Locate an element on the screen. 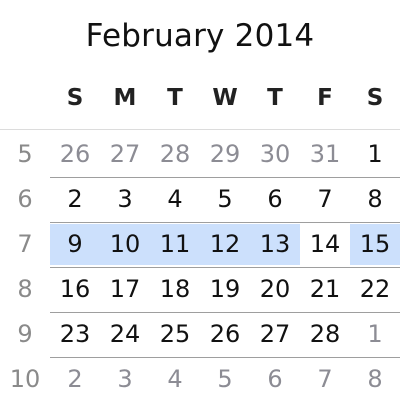 The height and width of the screenshot is (402, 400). day-cell: 31 is located at coordinates (325, 154).